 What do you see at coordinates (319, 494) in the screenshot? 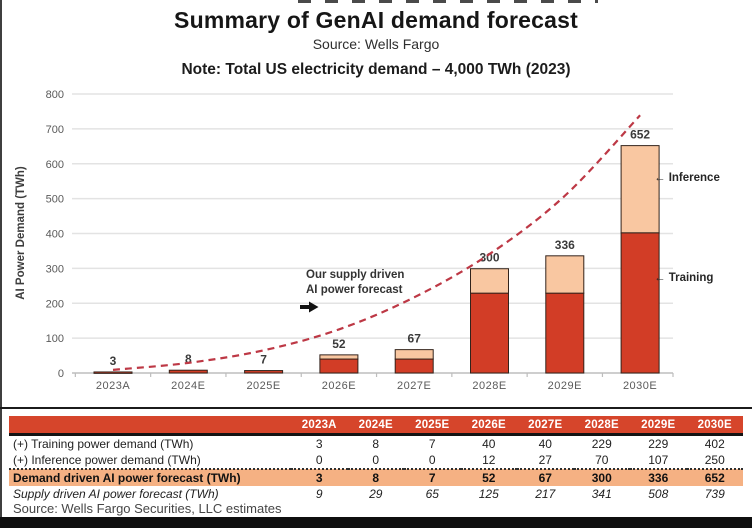
I see `row-value-cell: 9` at bounding box center [319, 494].